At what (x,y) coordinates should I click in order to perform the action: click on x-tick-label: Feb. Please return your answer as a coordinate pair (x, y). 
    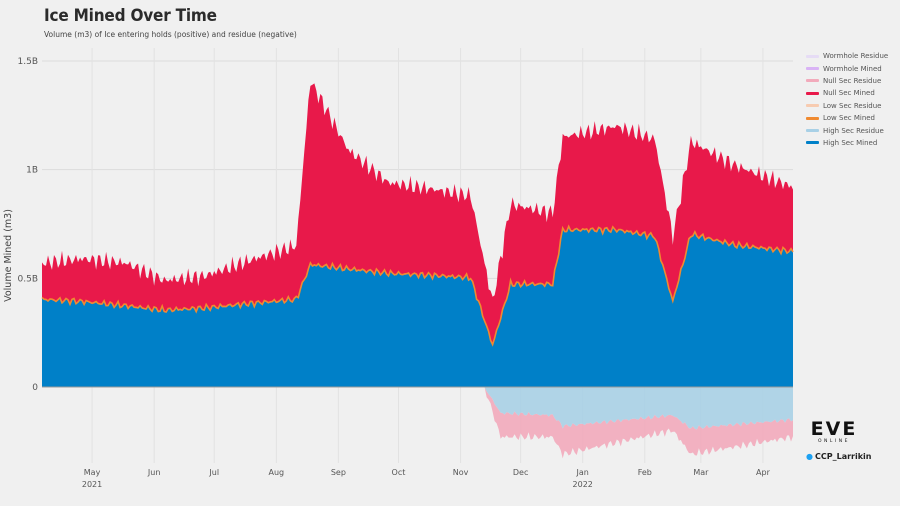
    Looking at the image, I should click on (645, 472).